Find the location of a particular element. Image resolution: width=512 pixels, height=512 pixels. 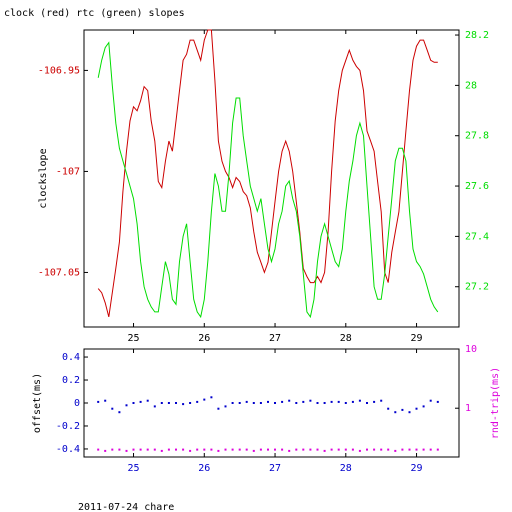

x-tick-label: 29 is located at coordinates (417, 468).